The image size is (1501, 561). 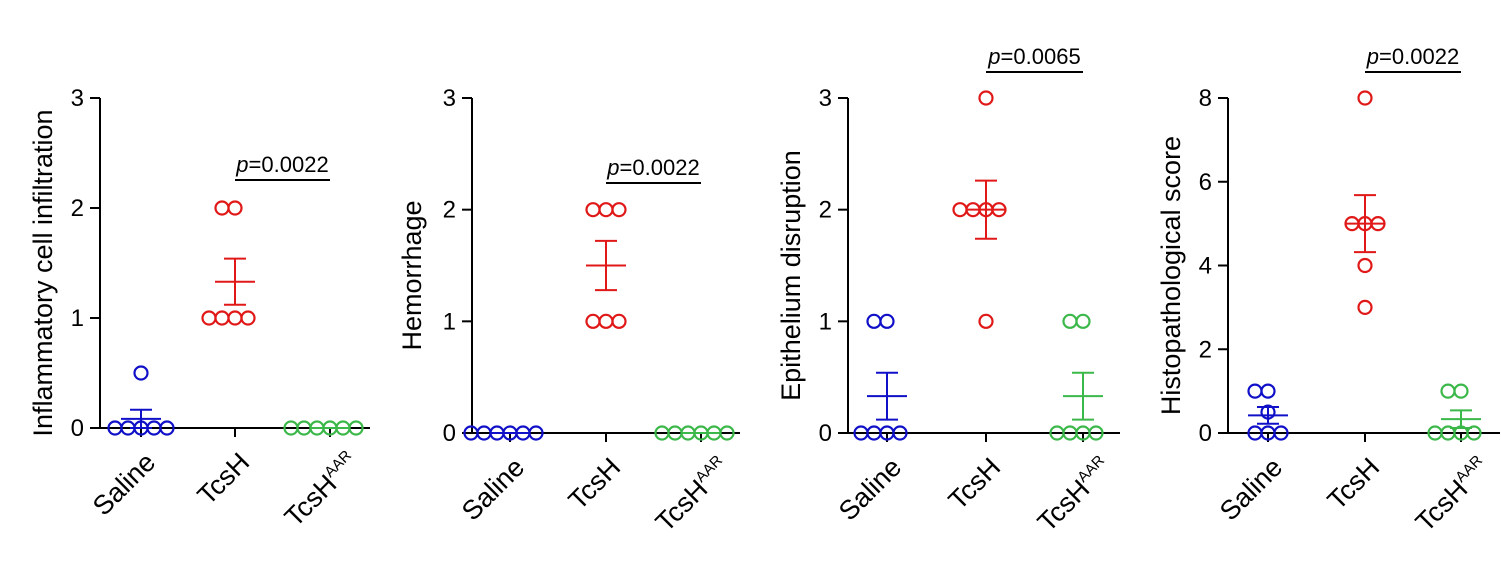 What do you see at coordinates (1171, 275) in the screenshot?
I see `y-axis-title: Histopathological score` at bounding box center [1171, 275].